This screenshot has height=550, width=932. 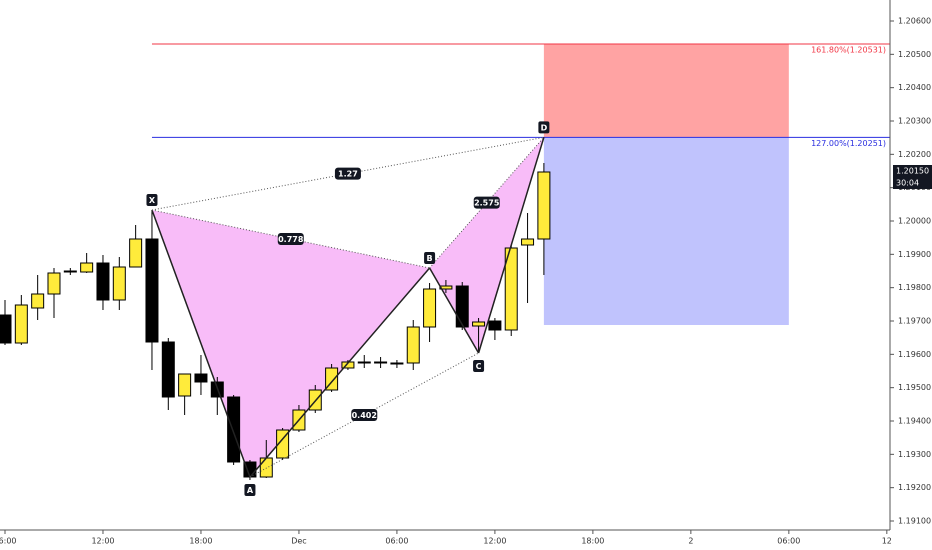 I want to click on point-label: A, so click(x=250, y=490).